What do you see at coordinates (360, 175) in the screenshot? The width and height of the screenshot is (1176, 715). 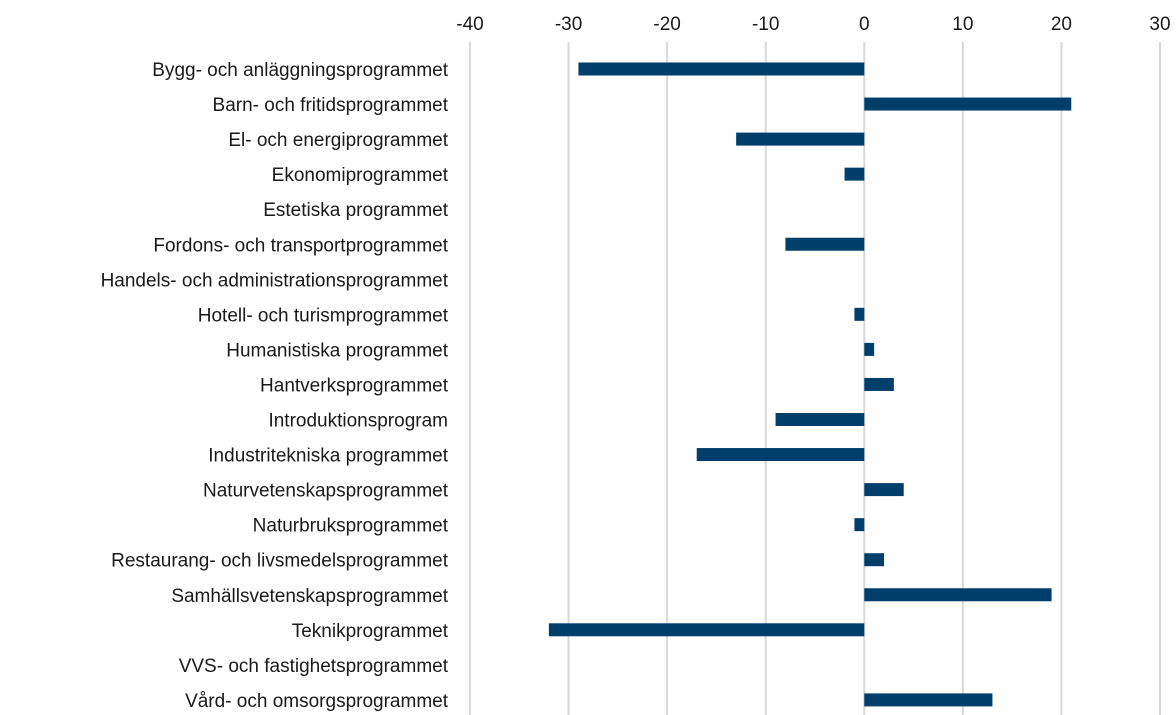 I see `category-label: Ekonomiprogrammet` at bounding box center [360, 175].